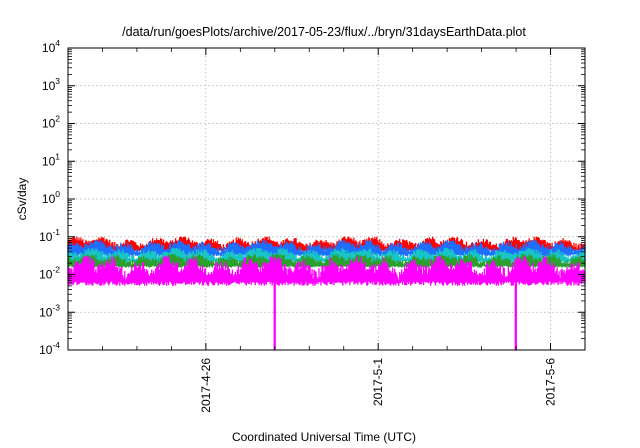  What do you see at coordinates (51, 122) in the screenshot?
I see `y-tick-label: 10²` at bounding box center [51, 122].